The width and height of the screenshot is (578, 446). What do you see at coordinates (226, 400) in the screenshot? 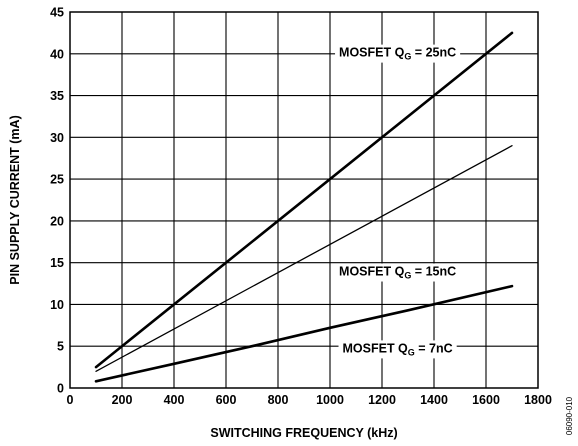
I see `x-tick-label: 600` at bounding box center [226, 400].